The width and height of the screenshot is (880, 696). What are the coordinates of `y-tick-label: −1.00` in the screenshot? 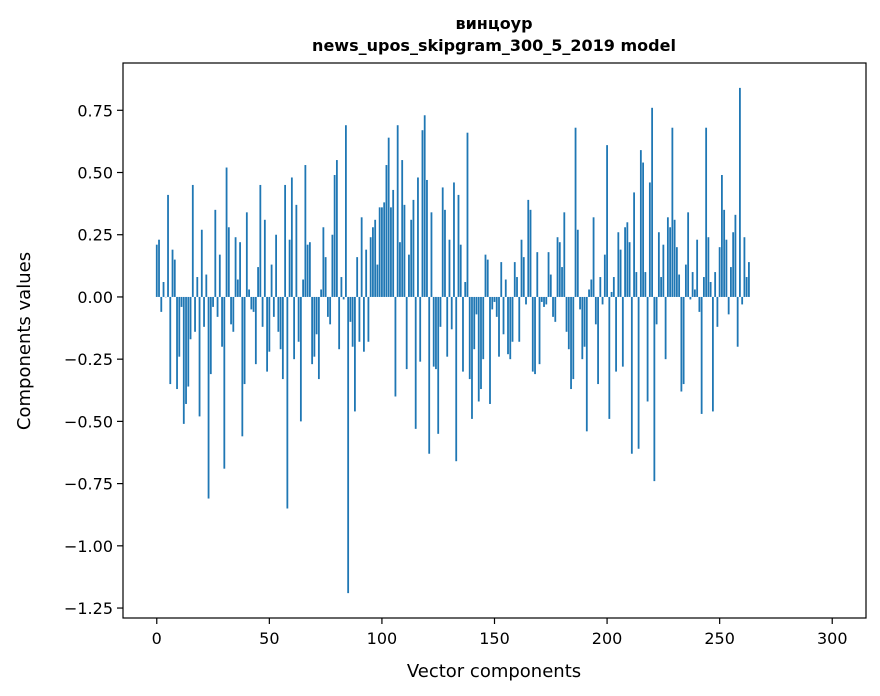 It's located at (88, 546).